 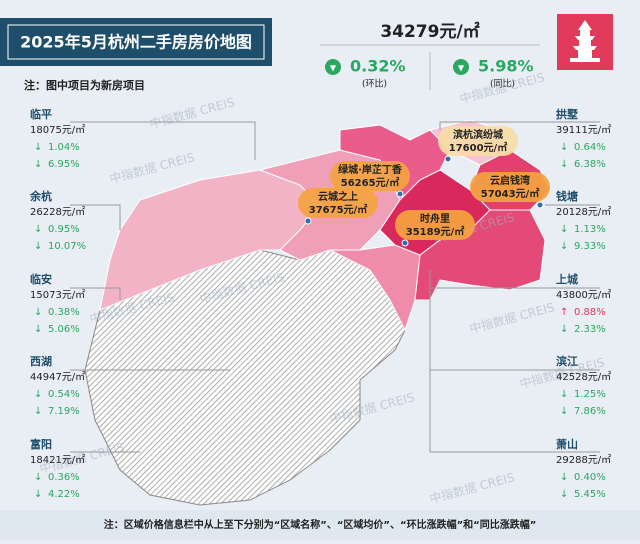 I want to click on change-value: 2.33%, so click(x=590, y=329).